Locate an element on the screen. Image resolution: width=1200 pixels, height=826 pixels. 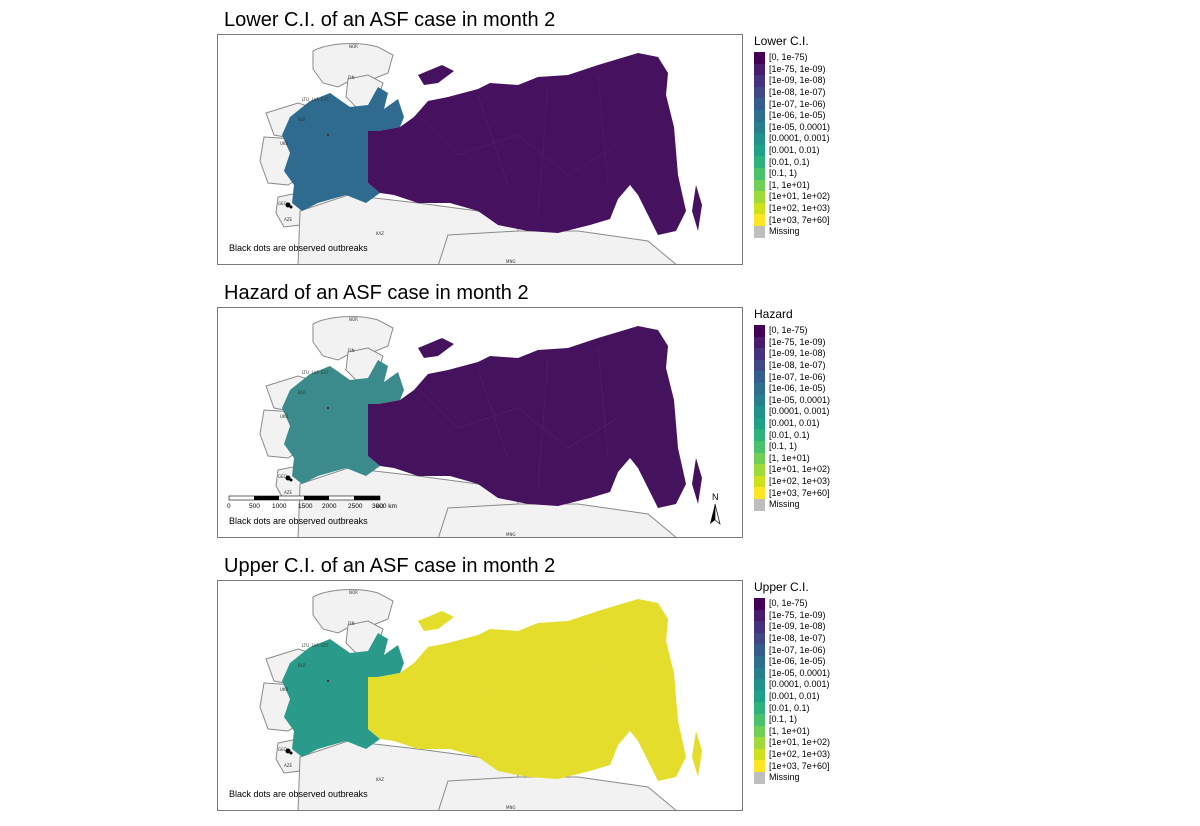
legend-label: [1e+02, 1e+03) is located at coordinates (800, 208).